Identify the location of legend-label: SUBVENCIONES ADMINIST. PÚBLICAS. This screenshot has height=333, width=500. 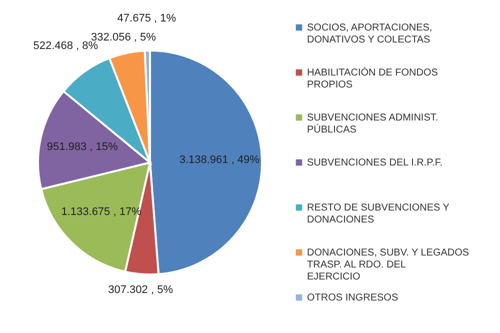
(372, 124).